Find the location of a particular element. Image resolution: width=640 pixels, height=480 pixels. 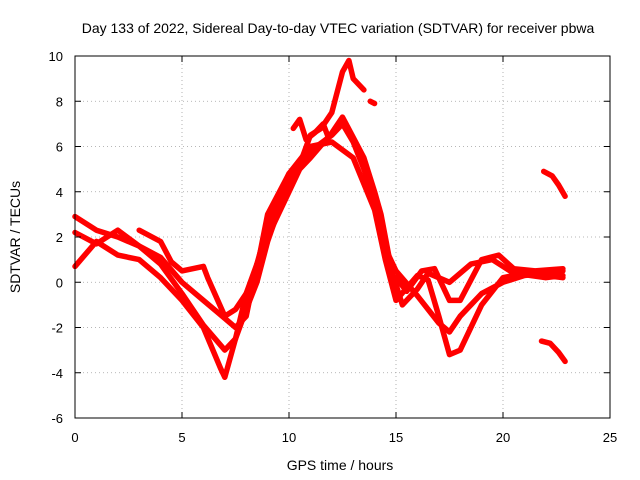

y-tick-label: -6 is located at coordinates (57, 418).